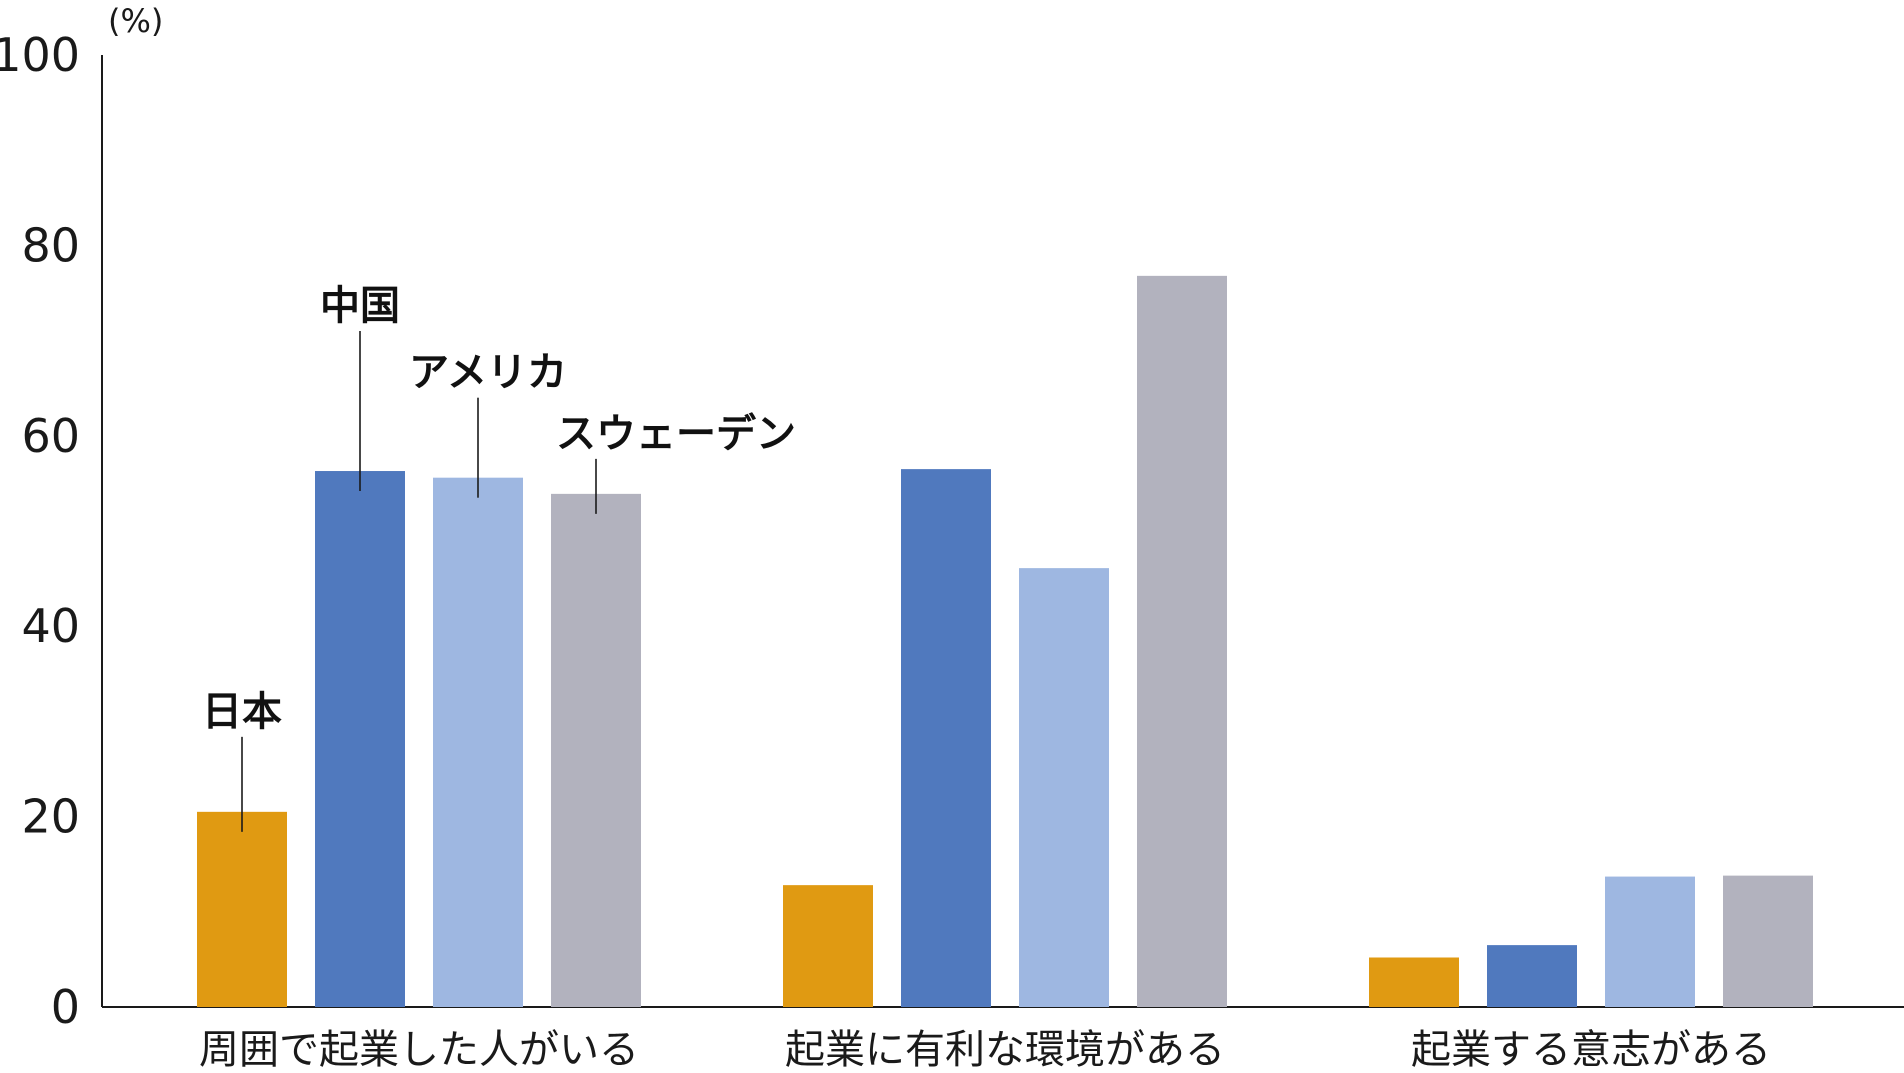 This screenshot has width=1904, height=1073. I want to click on series-label: 中国, so click(360, 306).